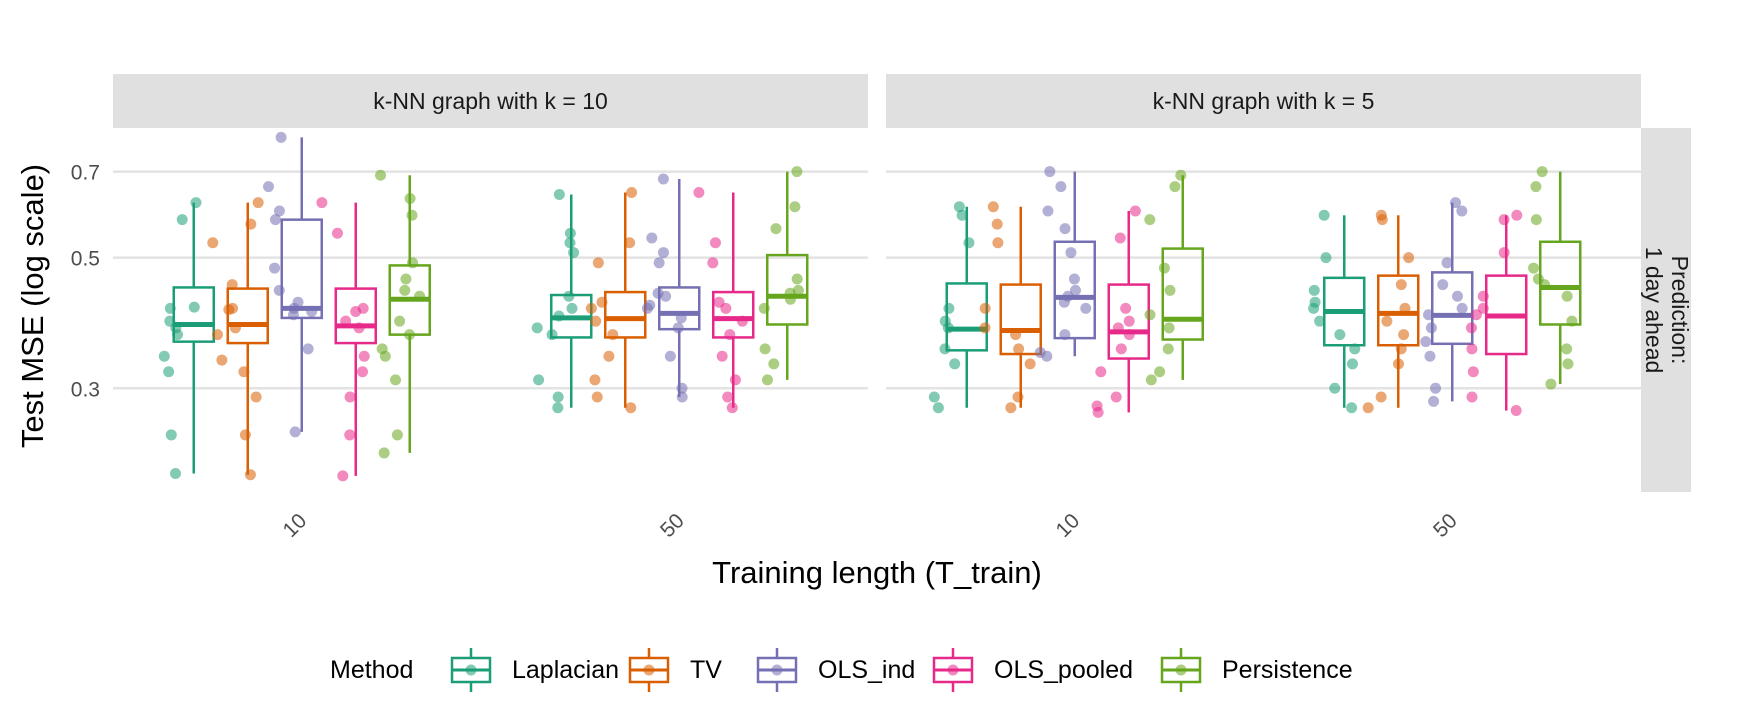 Image resolution: width=1739 pixels, height=728 pixels. What do you see at coordinates (1287, 670) in the screenshot?
I see `legend-label: Persistence` at bounding box center [1287, 670].